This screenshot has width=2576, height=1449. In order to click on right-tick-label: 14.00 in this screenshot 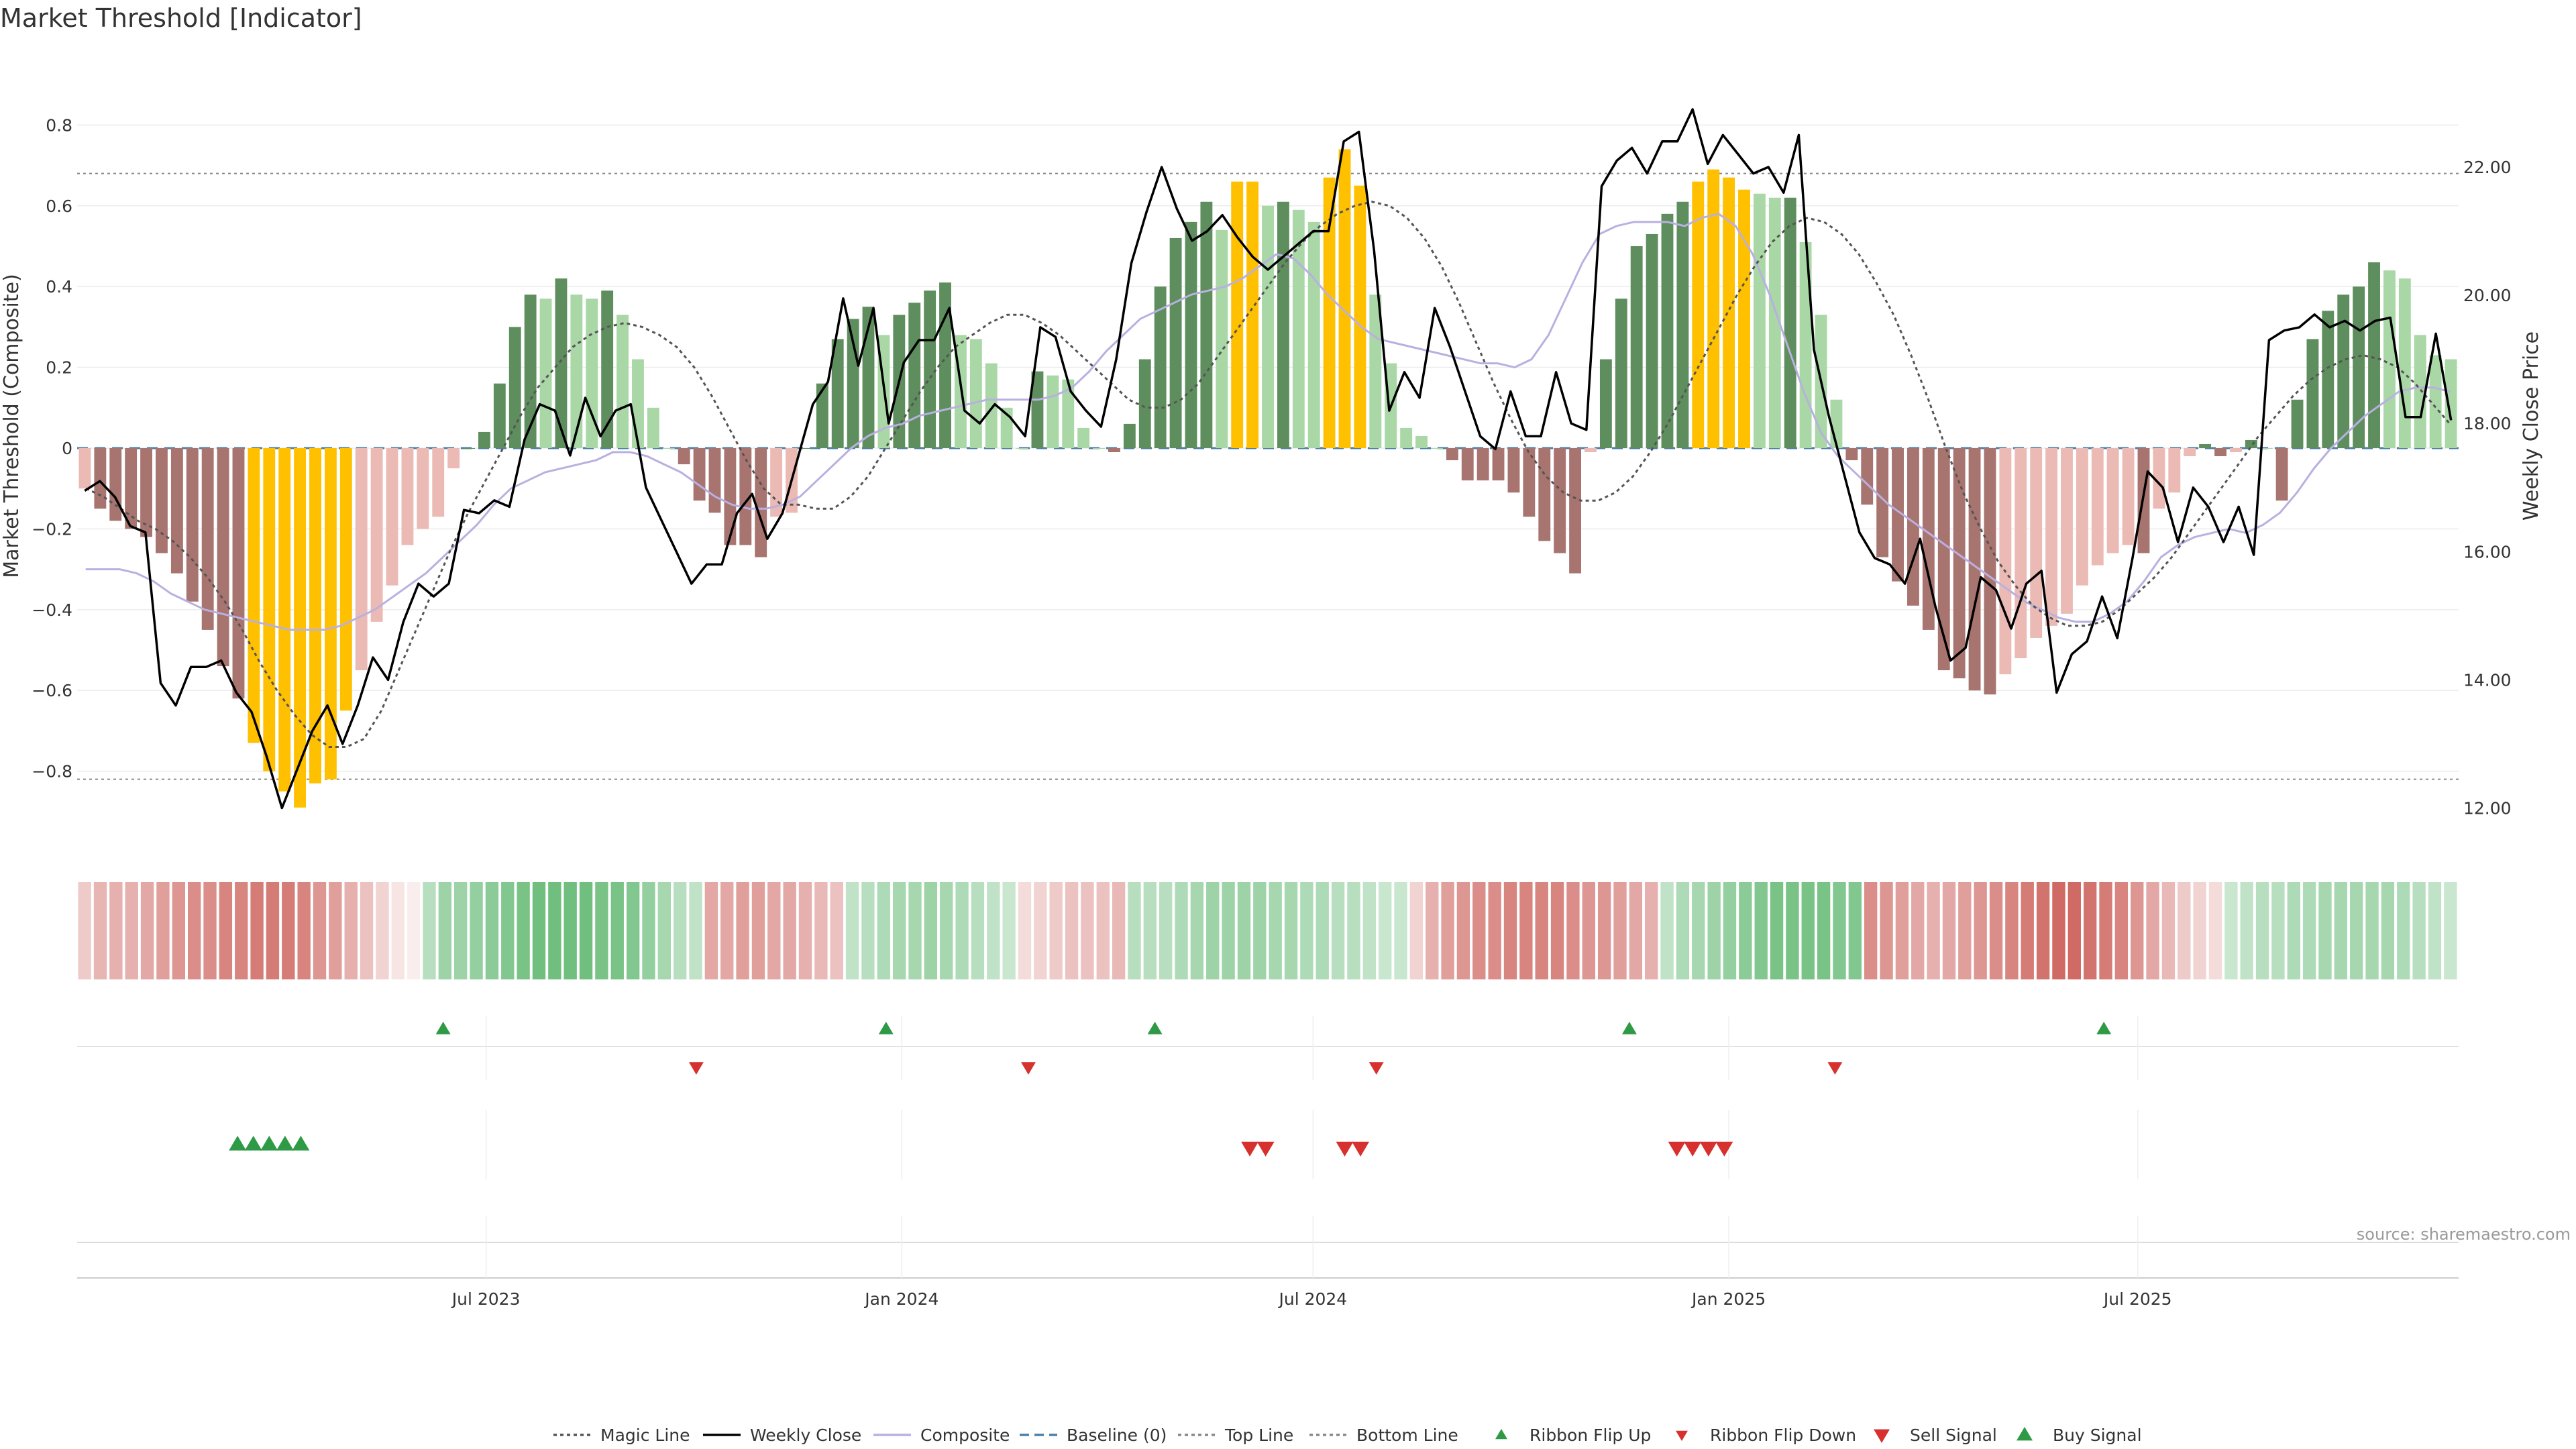, I will do `click(2487, 680)`.